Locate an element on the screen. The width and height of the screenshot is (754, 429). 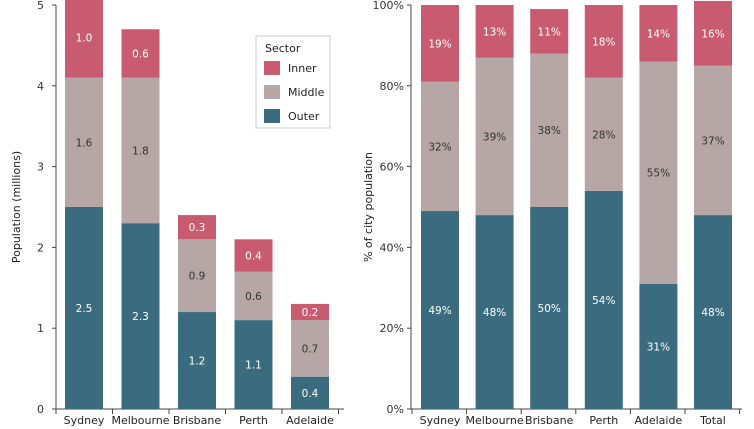
right-data-label-inner: 13% is located at coordinates (494, 32).